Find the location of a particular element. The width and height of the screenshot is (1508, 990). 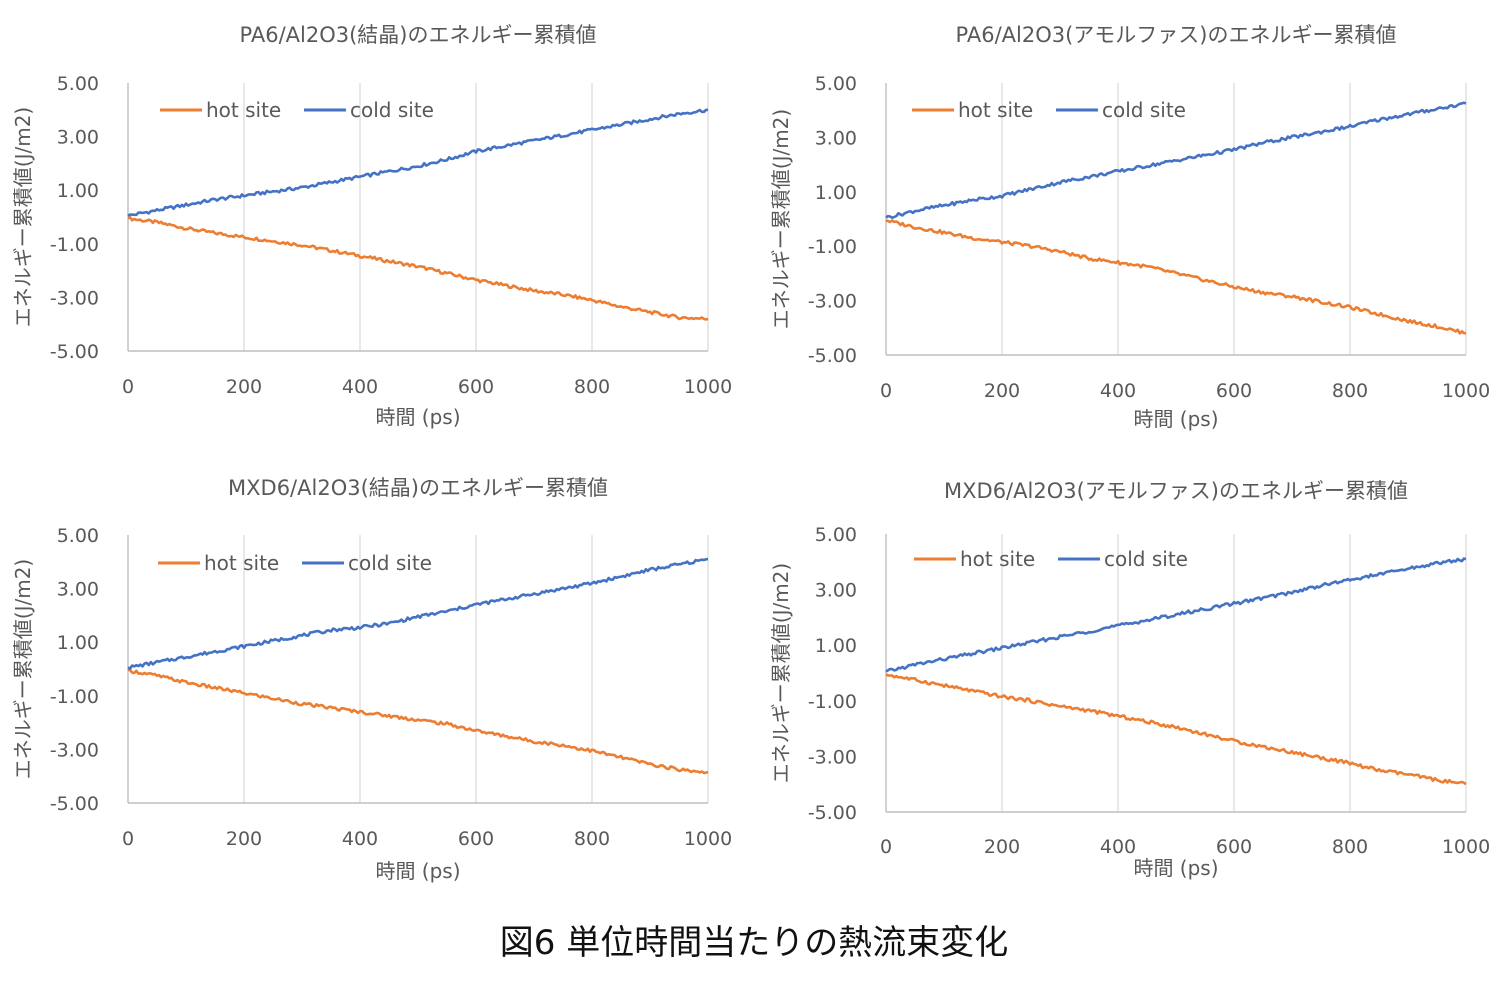

chart-title: MXD6/Al2O3(結晶)のエネルギー累積値 is located at coordinates (418, 488).